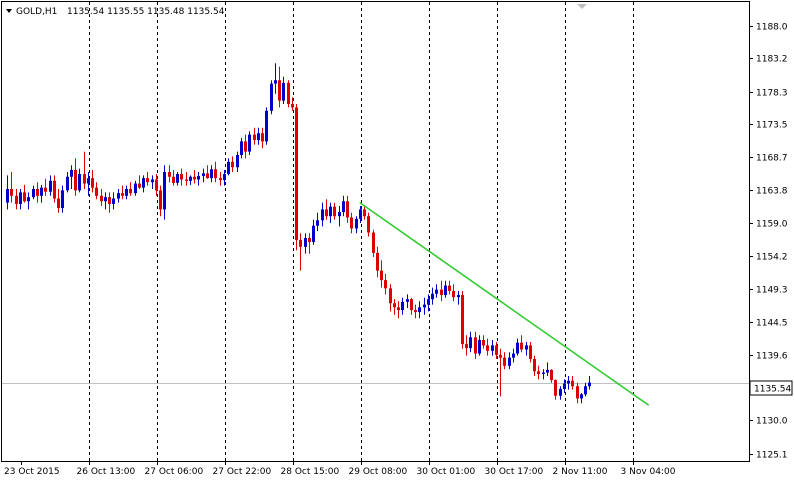 This screenshot has width=794, height=482. I want to click on x-tick-label: 30 Oct 01:00, so click(446, 472).